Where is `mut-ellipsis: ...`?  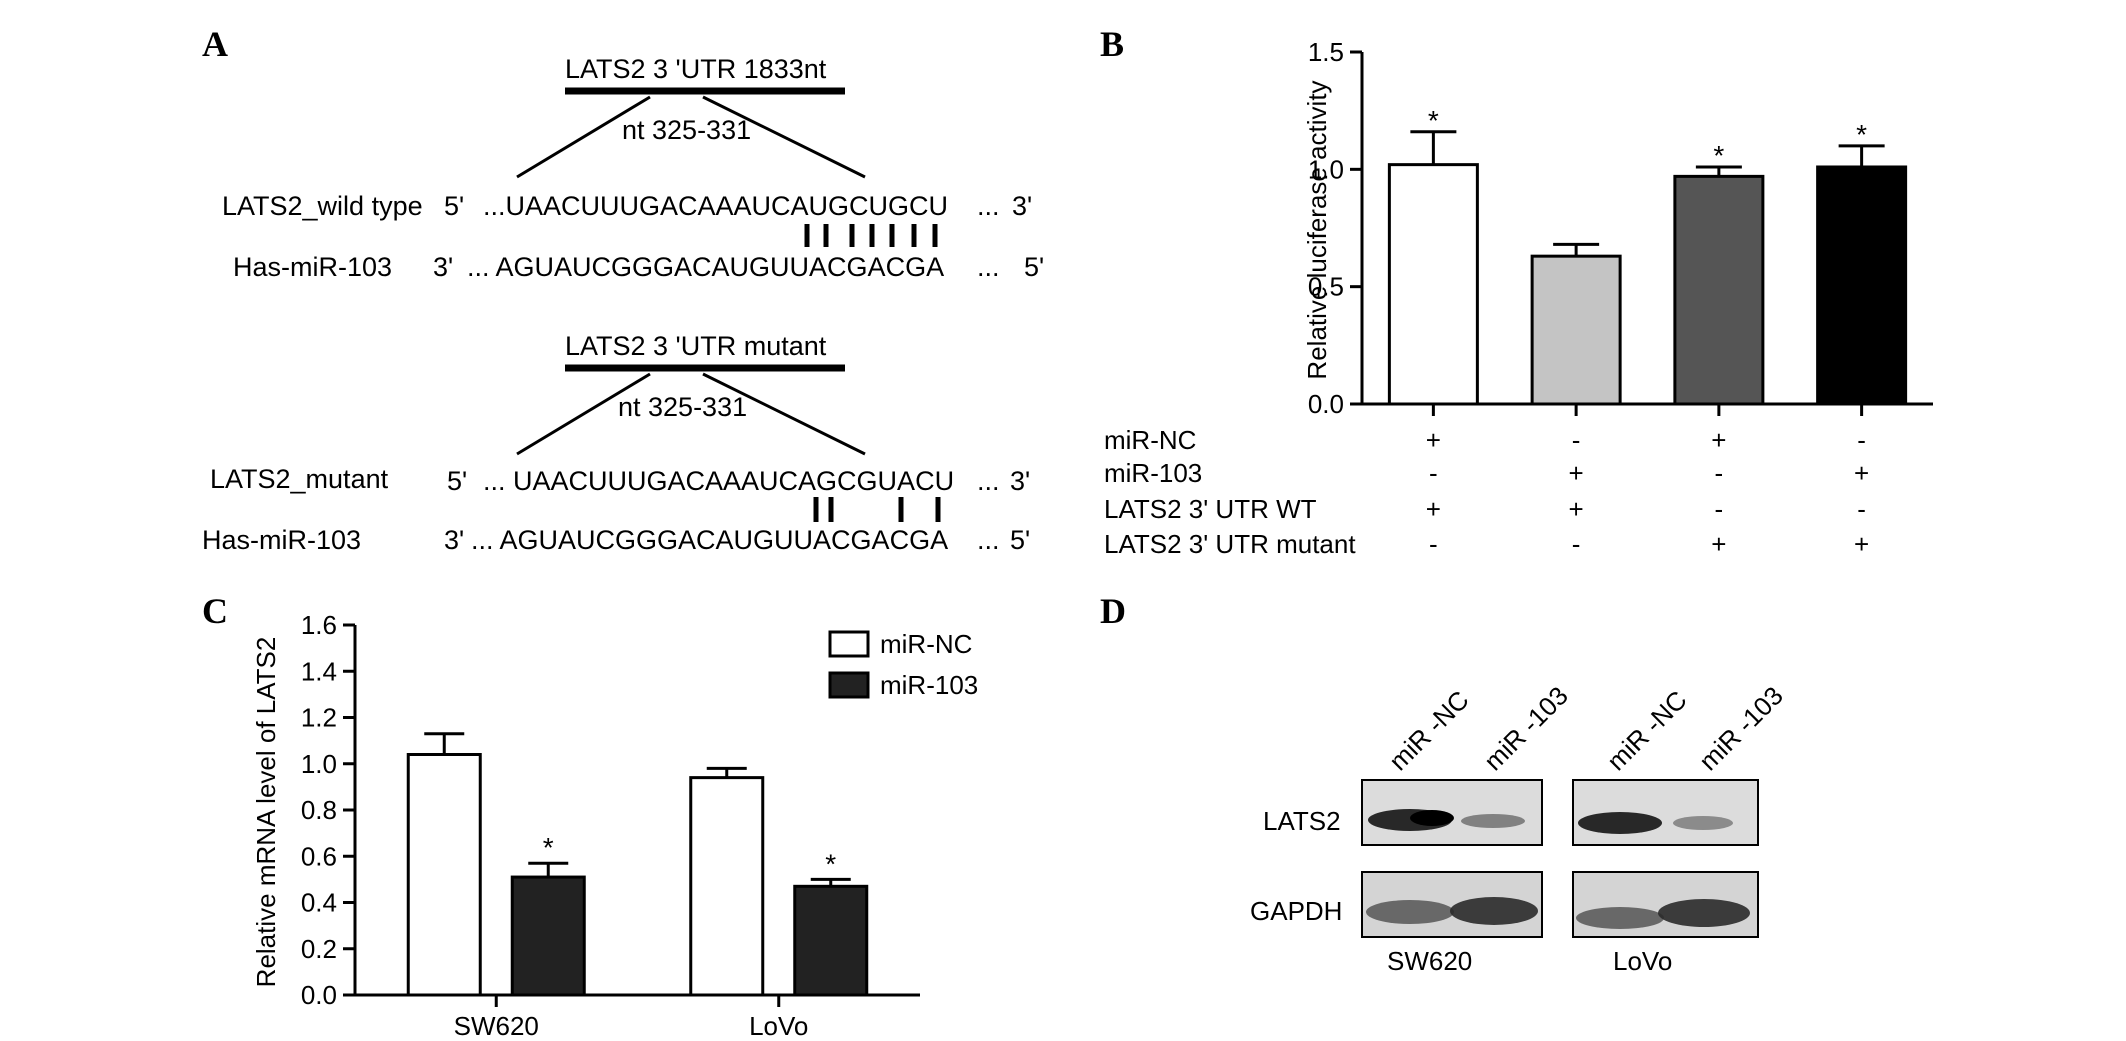
mut-ellipsis: ... is located at coordinates (988, 481).